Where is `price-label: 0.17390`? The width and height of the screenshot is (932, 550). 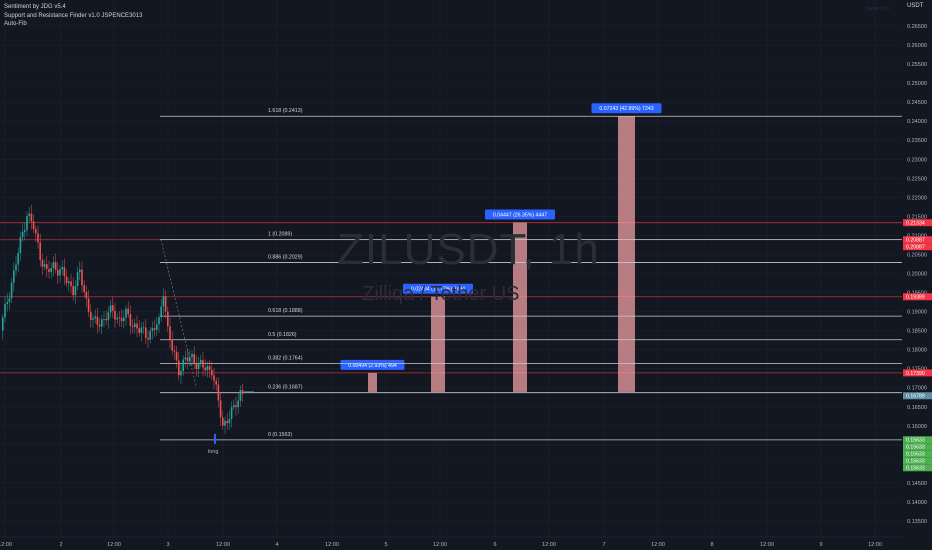 price-label: 0.17390 is located at coordinates (915, 374).